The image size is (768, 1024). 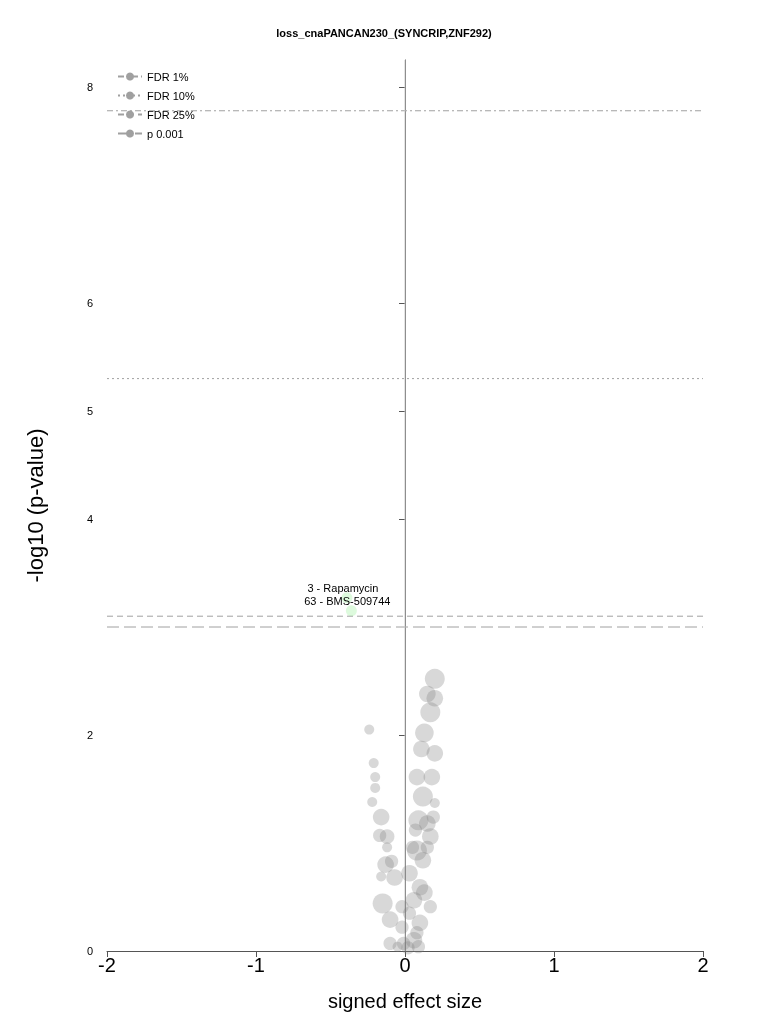 I want to click on legend-label: FDR 1%, so click(x=168, y=76).